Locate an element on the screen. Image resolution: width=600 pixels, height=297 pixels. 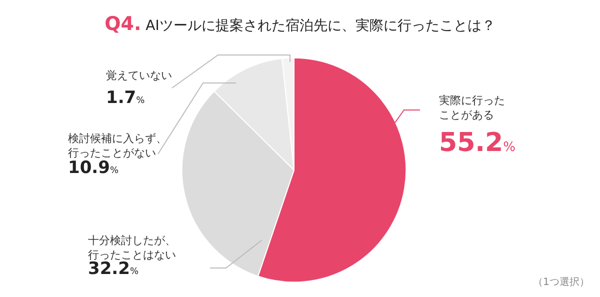
data-label: 55.2% is located at coordinates (477, 143).